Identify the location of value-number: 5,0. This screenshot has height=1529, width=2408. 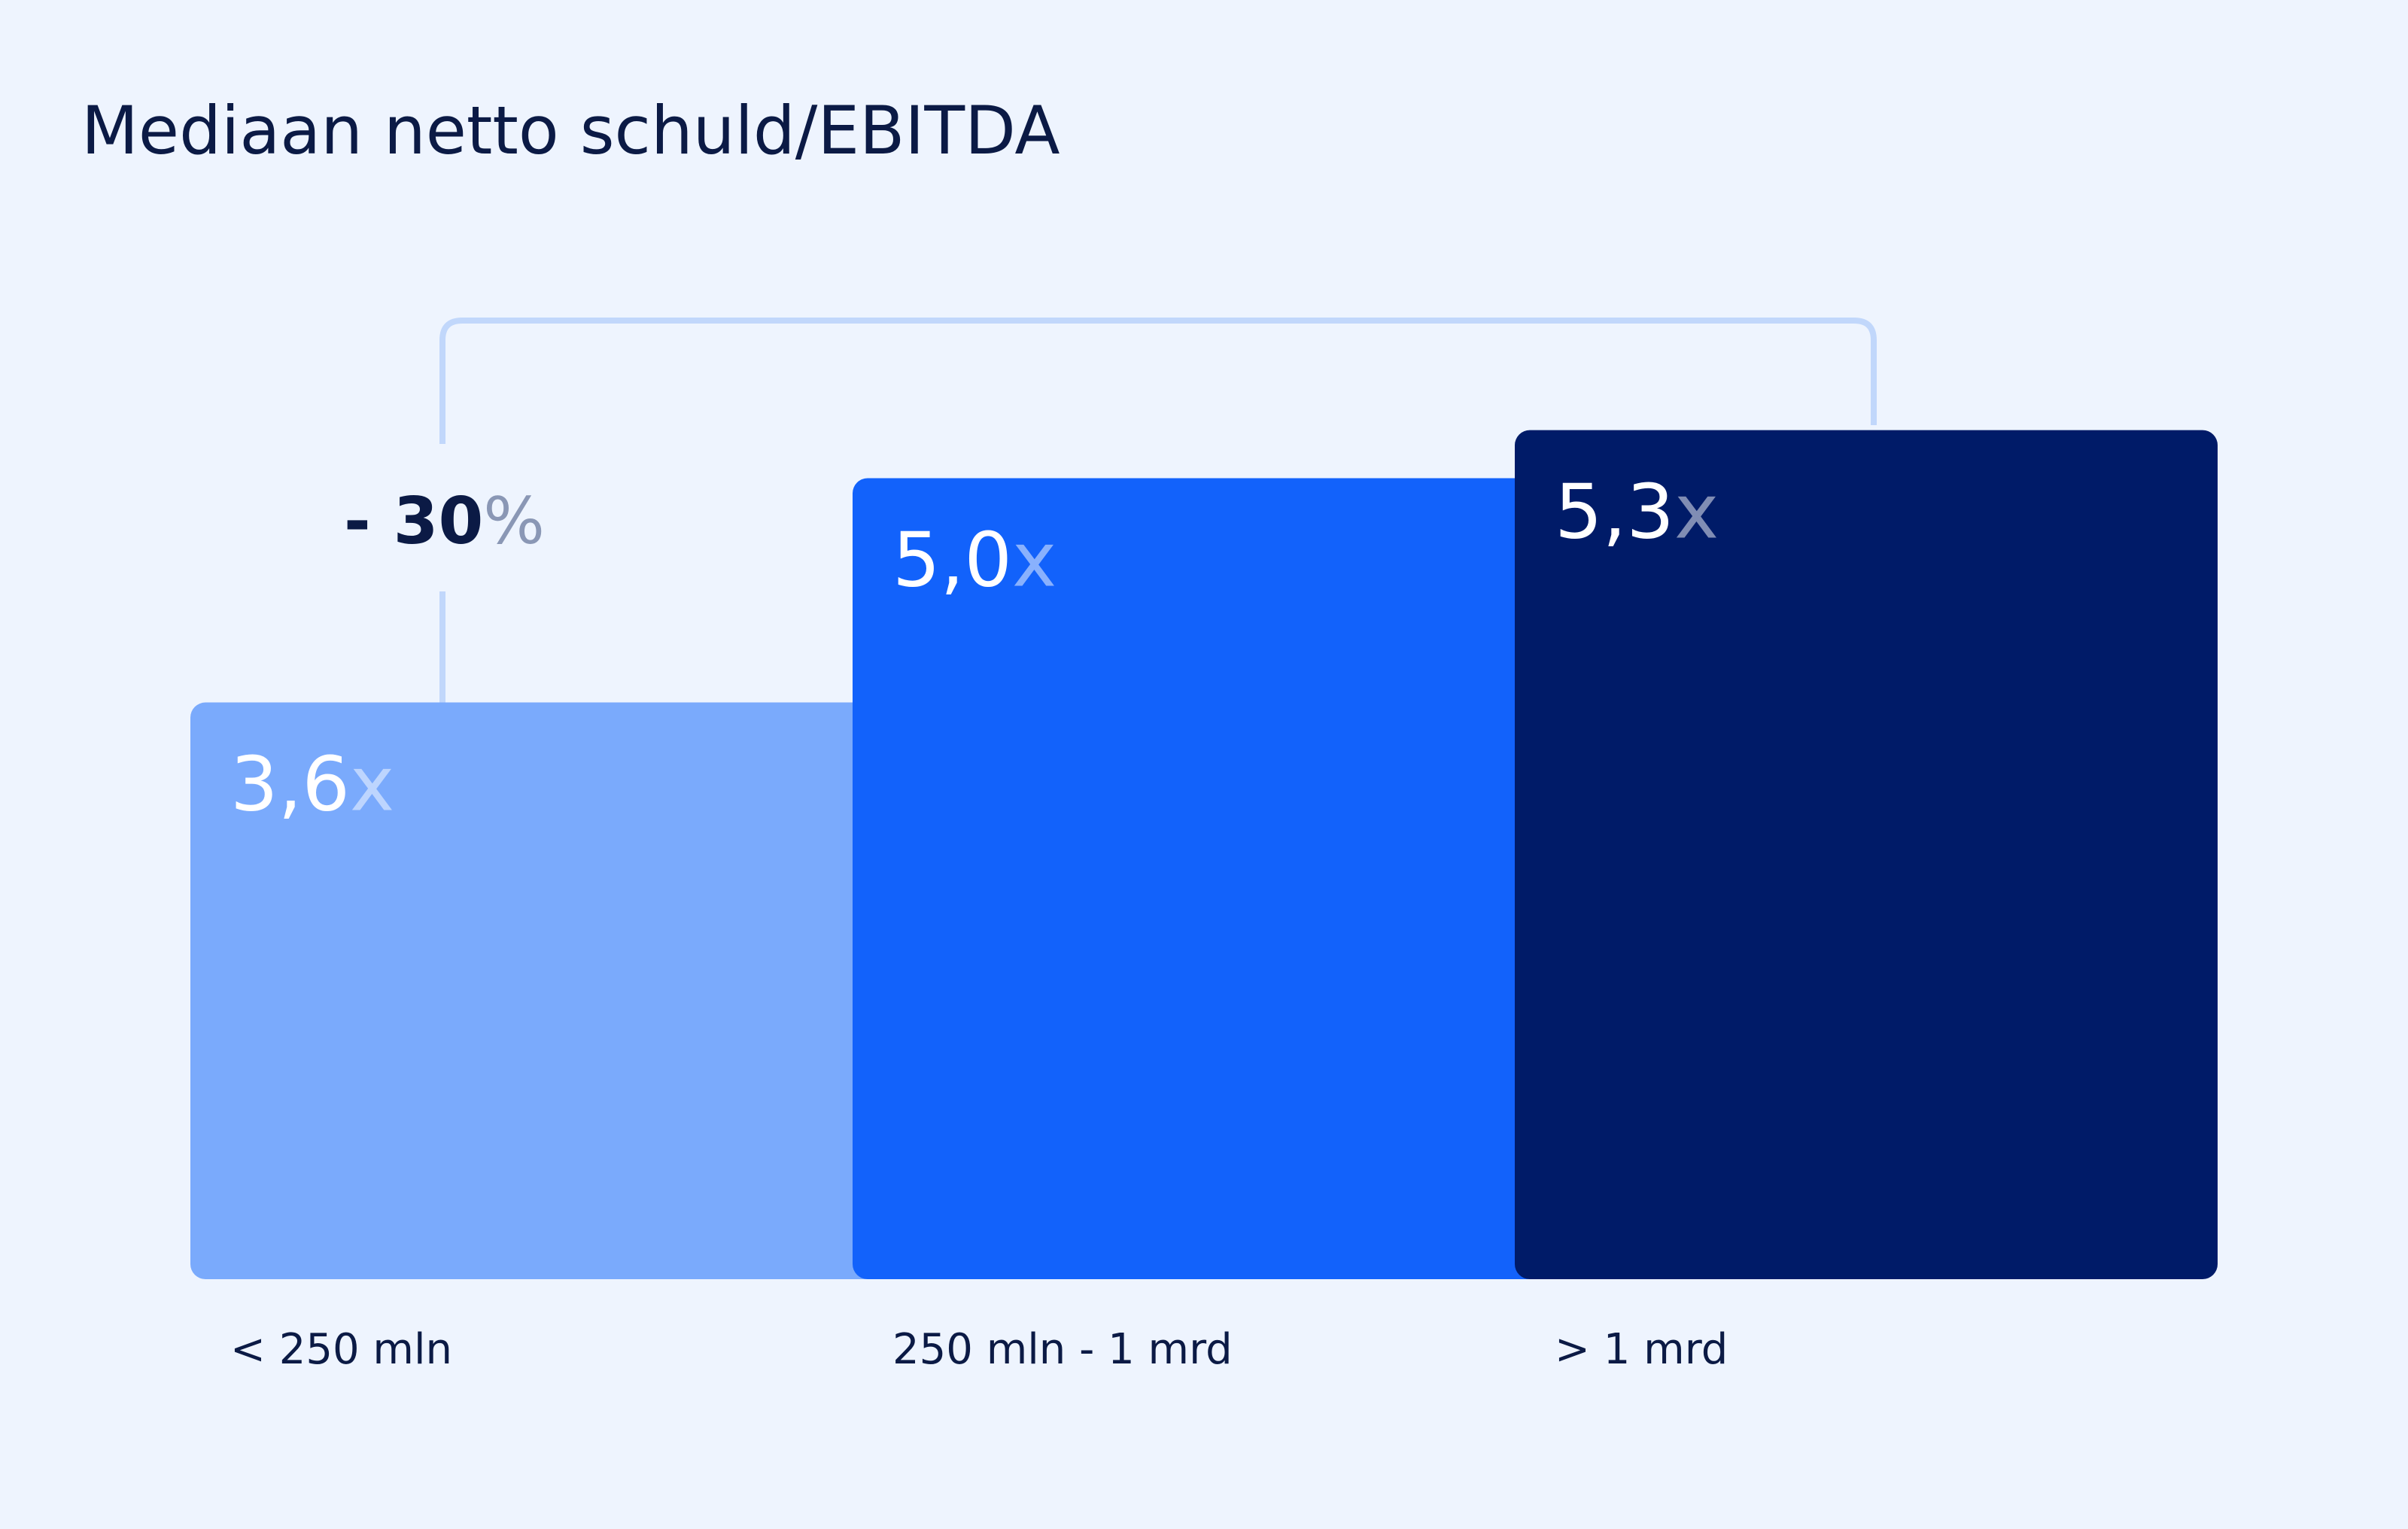
(952, 560).